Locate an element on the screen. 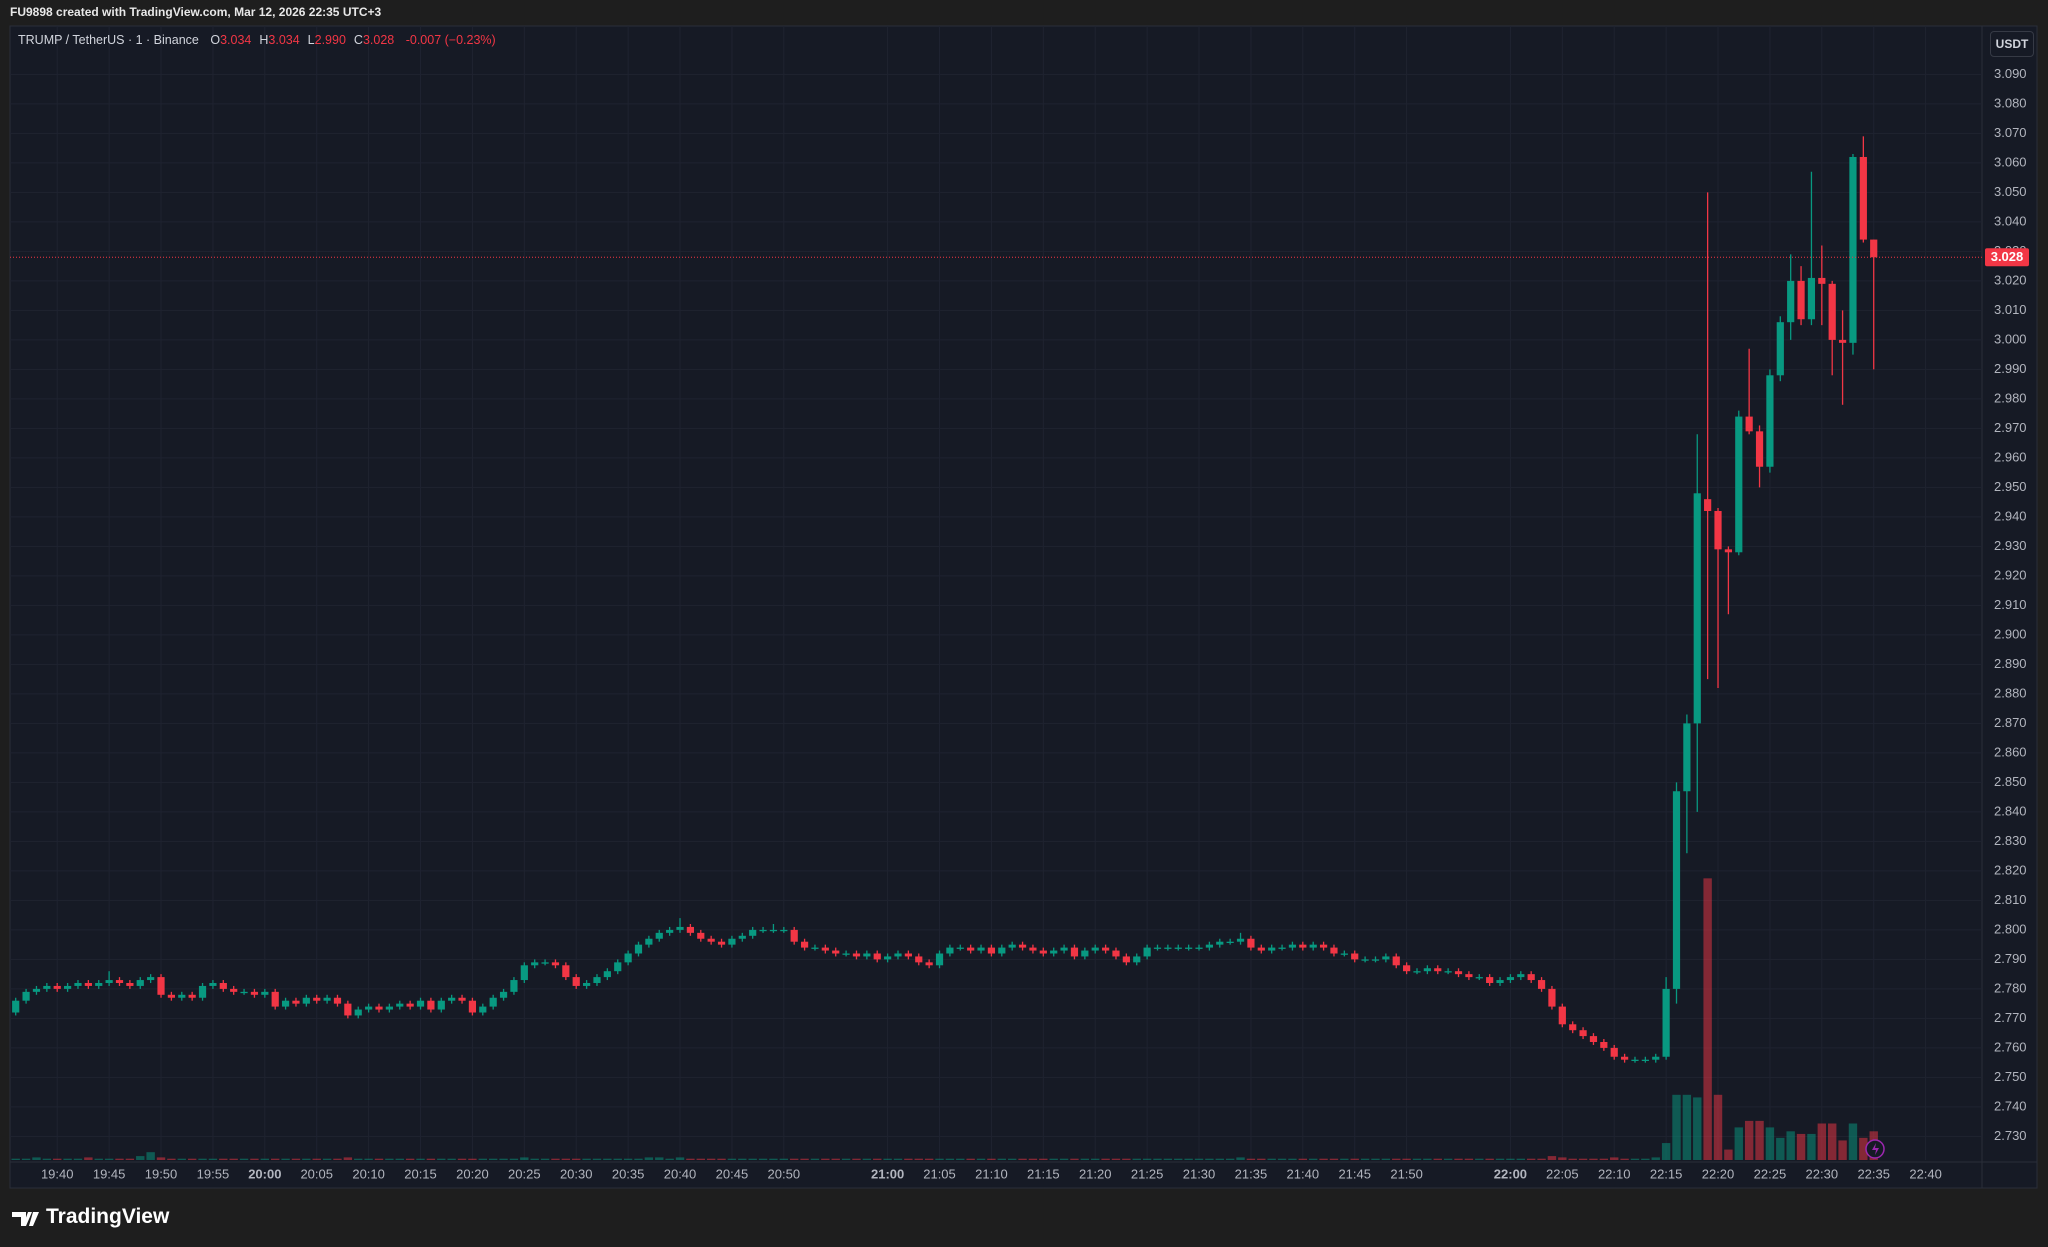 This screenshot has height=1247, width=2048. y-tick-label: 2.760 is located at coordinates (2010, 1046).